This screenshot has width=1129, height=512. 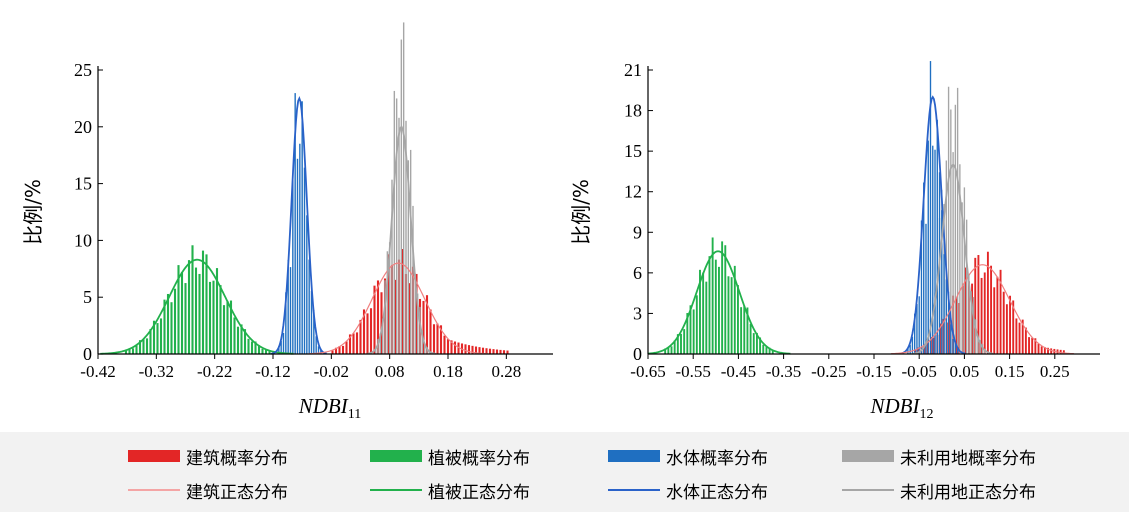 What do you see at coordinates (97, 371) in the screenshot?
I see `x-tick-label: -0.42` at bounding box center [97, 371].